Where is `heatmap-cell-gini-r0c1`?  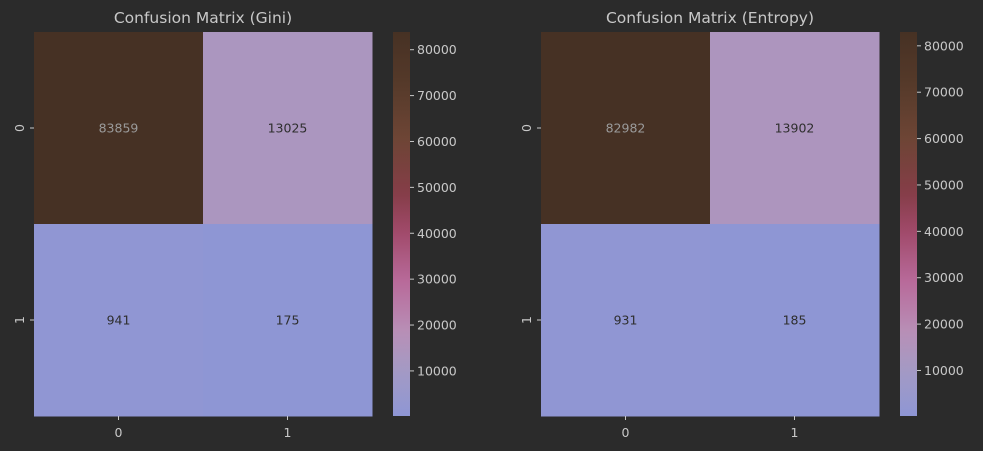 heatmap-cell-gini-r0c1 is located at coordinates (288, 128).